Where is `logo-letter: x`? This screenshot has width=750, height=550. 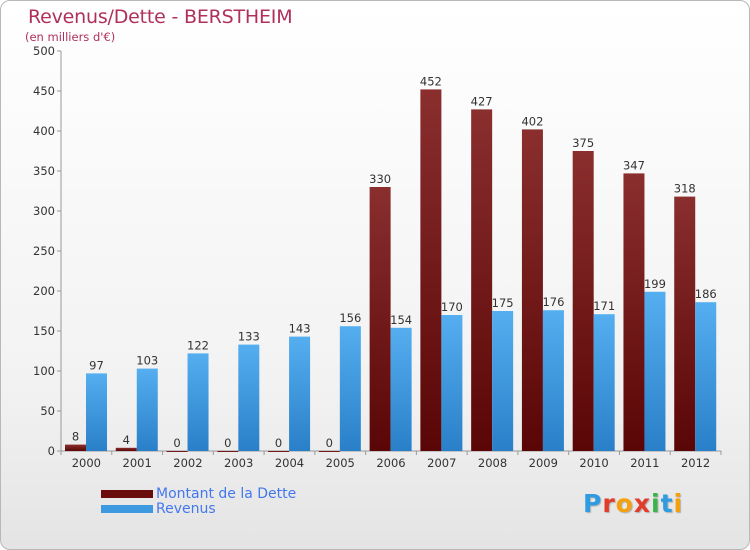
logo-letter: x is located at coordinates (642, 503).